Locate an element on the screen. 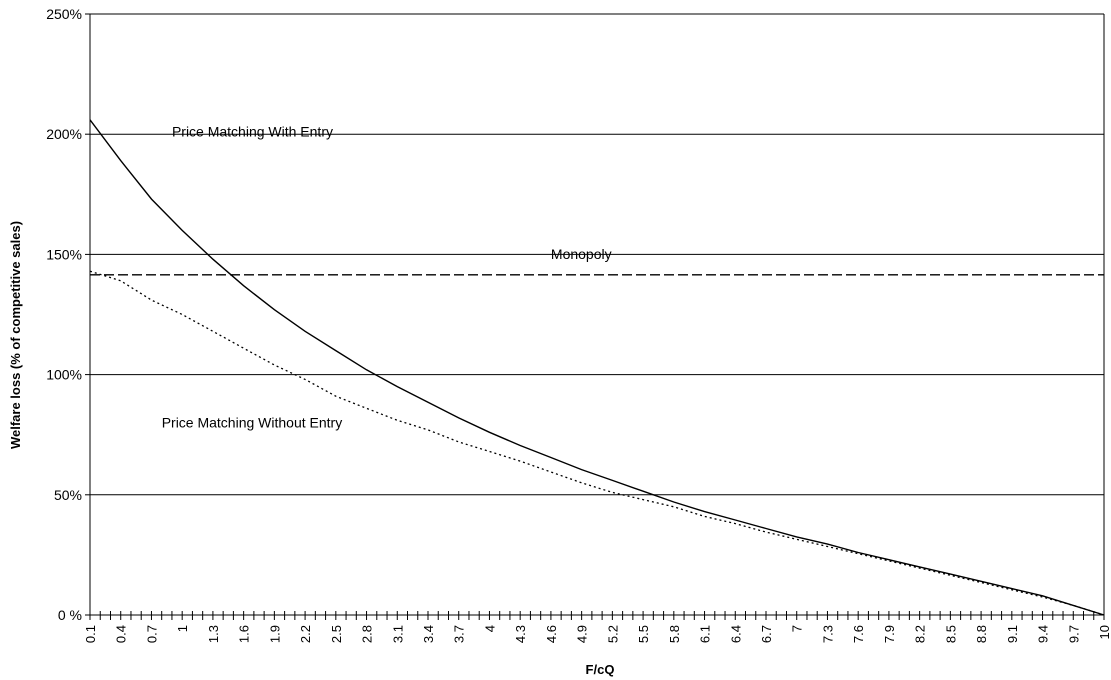 This screenshot has width=1111, height=680. x-tick-label-5: 1.6 is located at coordinates (244, 634).